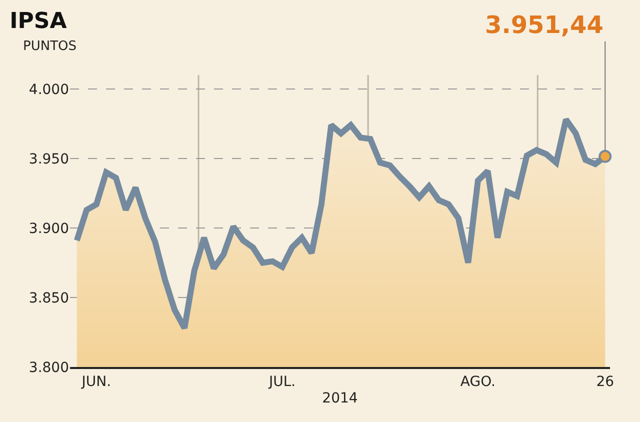 Image resolution: width=640 pixels, height=422 pixels. What do you see at coordinates (48, 368) in the screenshot?
I see `y-tick-label: 3.800` at bounding box center [48, 368].